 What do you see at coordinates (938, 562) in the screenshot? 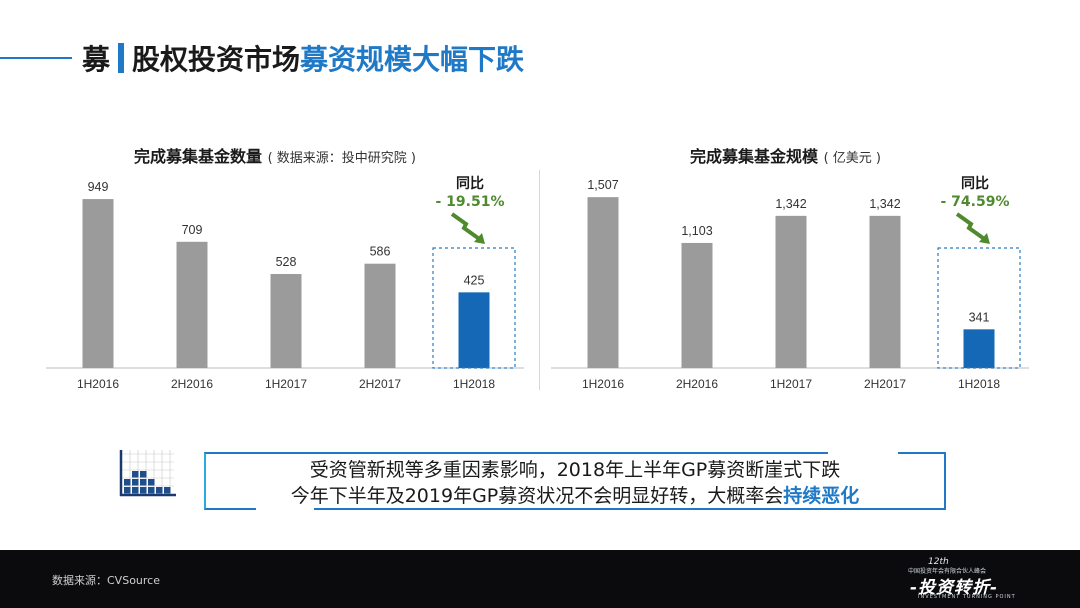
I see `logo-edition: 12th` at bounding box center [938, 562].